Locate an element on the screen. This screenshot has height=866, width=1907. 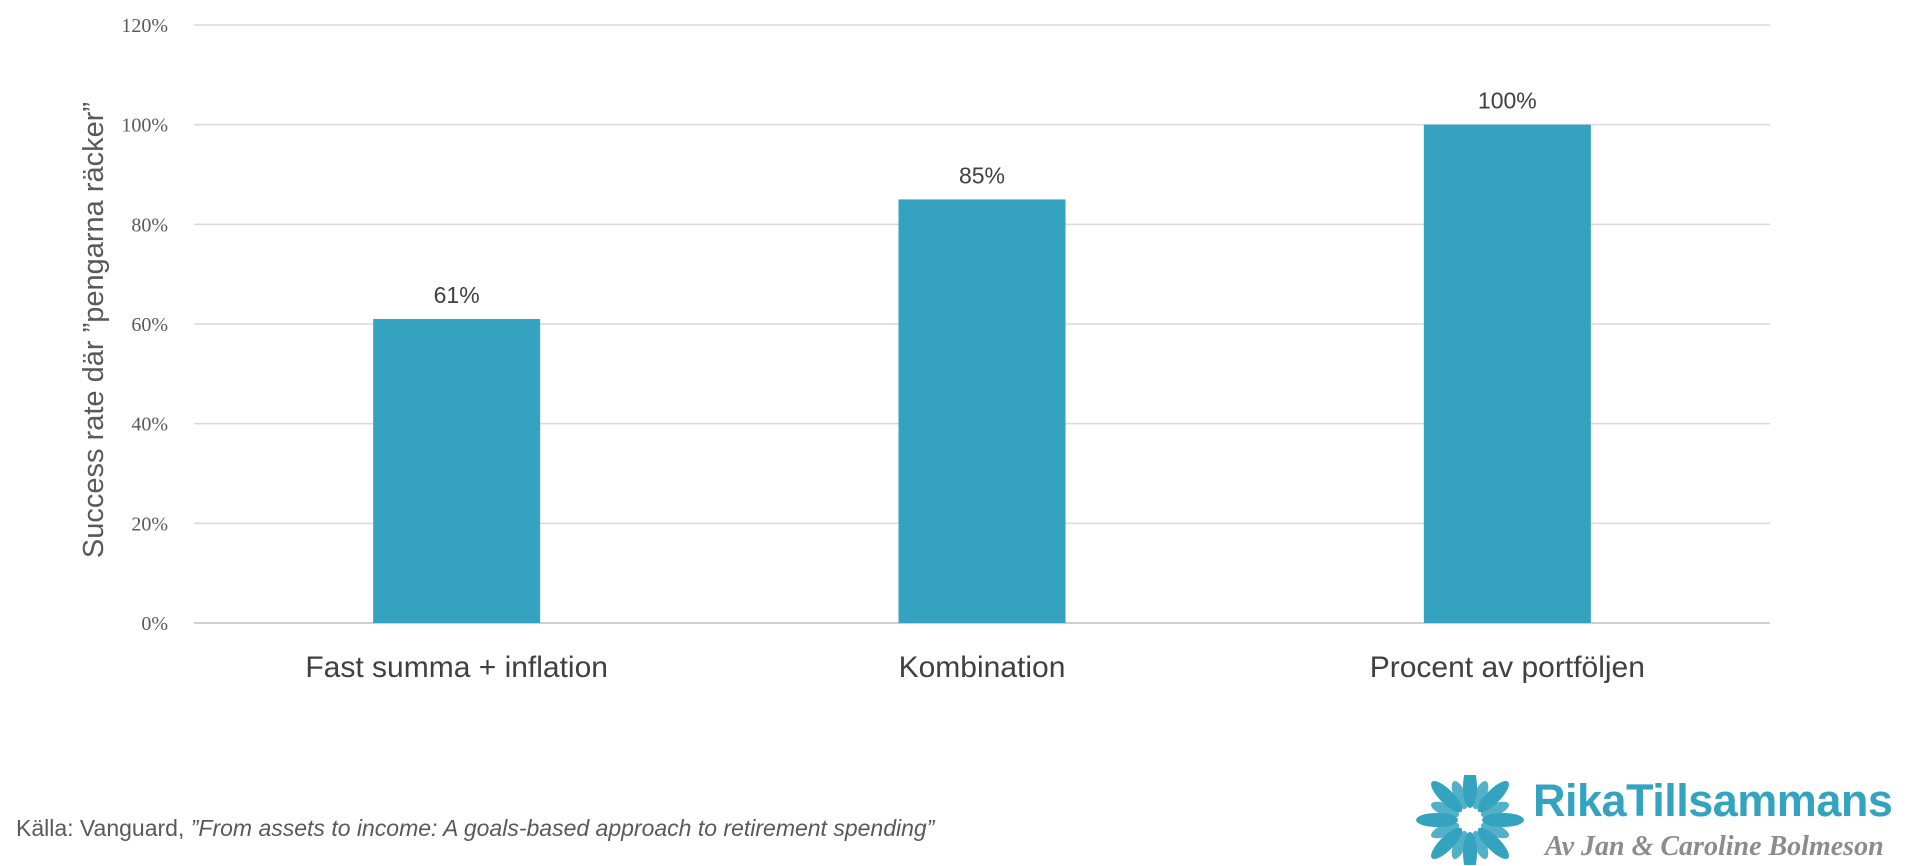
data-label: 61% is located at coordinates (457, 295).